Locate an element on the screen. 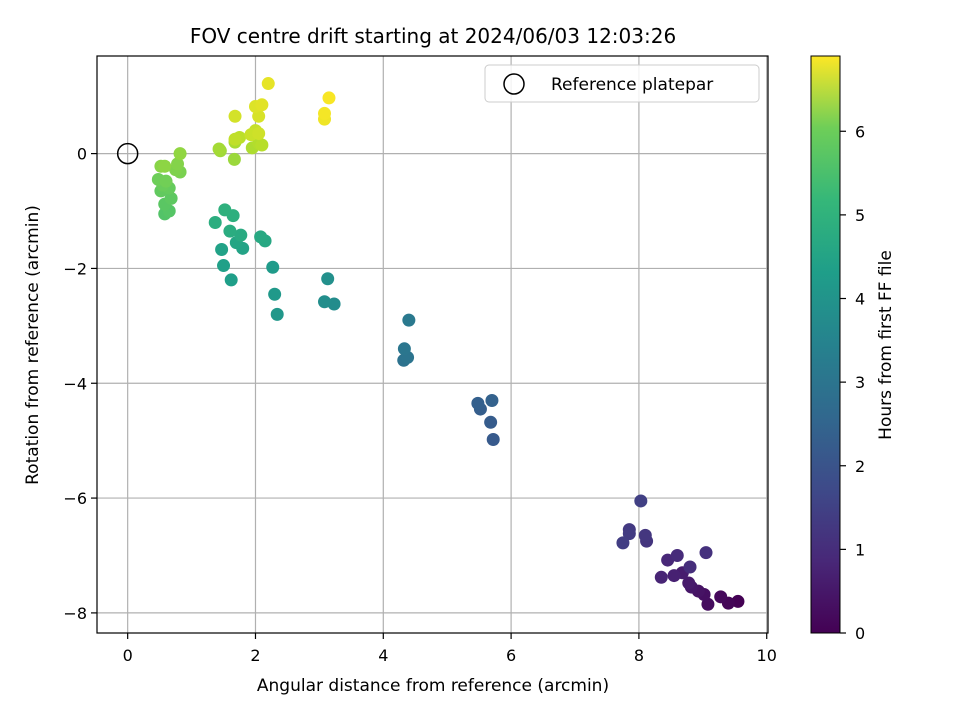 The image size is (960, 720). y-axis-ticks: −8 −6 −4 −2 0 is located at coordinates (80, 384).